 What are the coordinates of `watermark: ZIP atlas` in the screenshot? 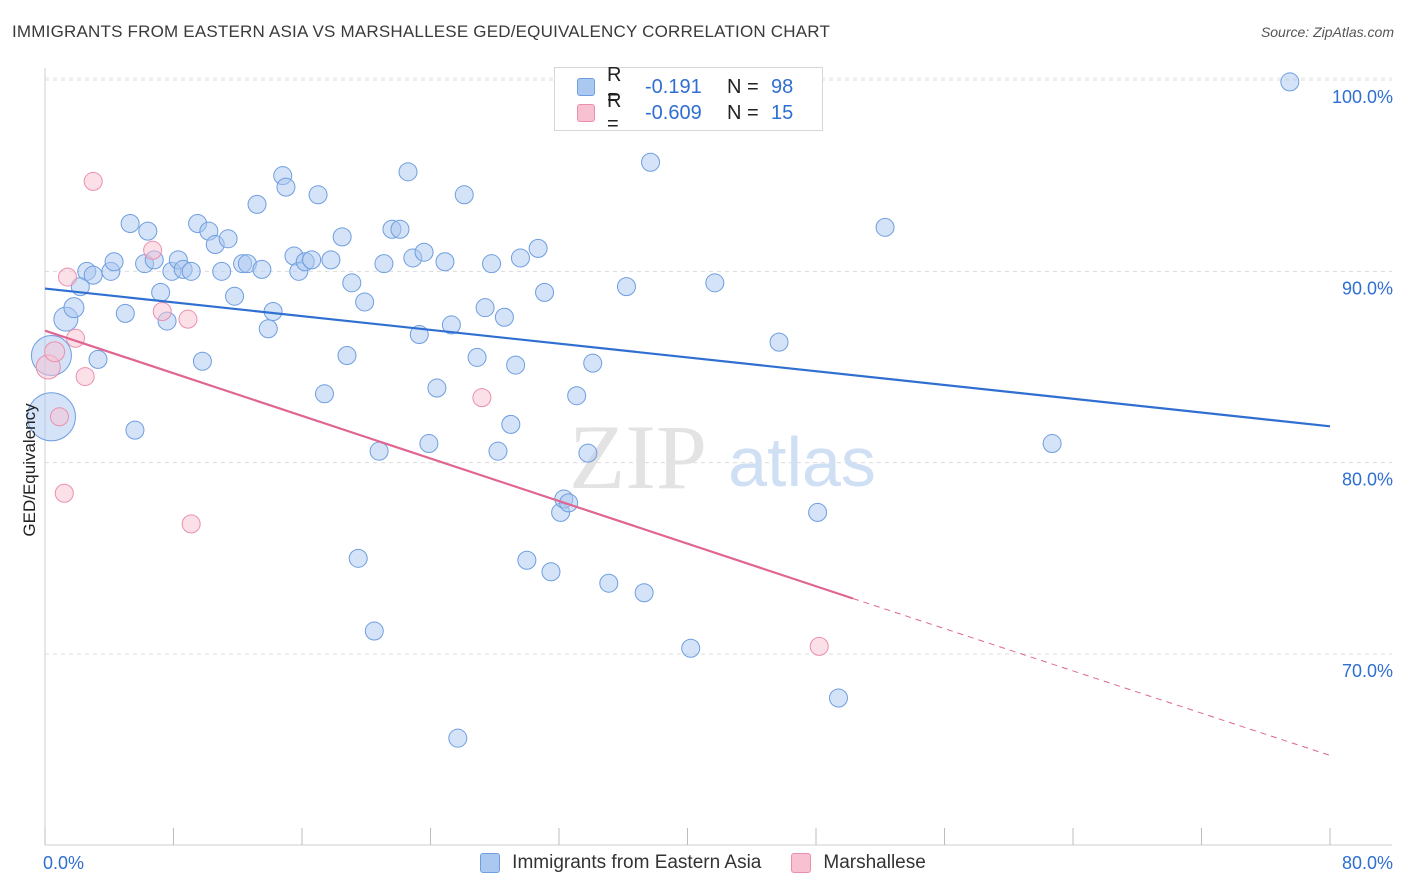 It's located at (722, 457).